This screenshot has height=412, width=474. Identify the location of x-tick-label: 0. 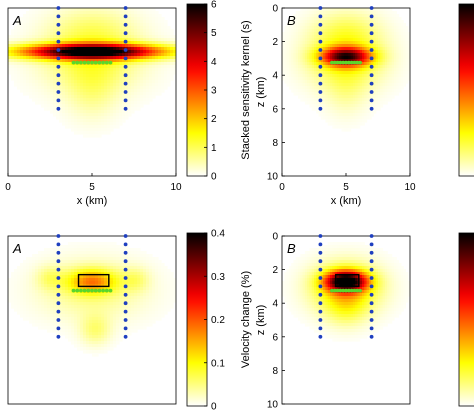
(282, 187).